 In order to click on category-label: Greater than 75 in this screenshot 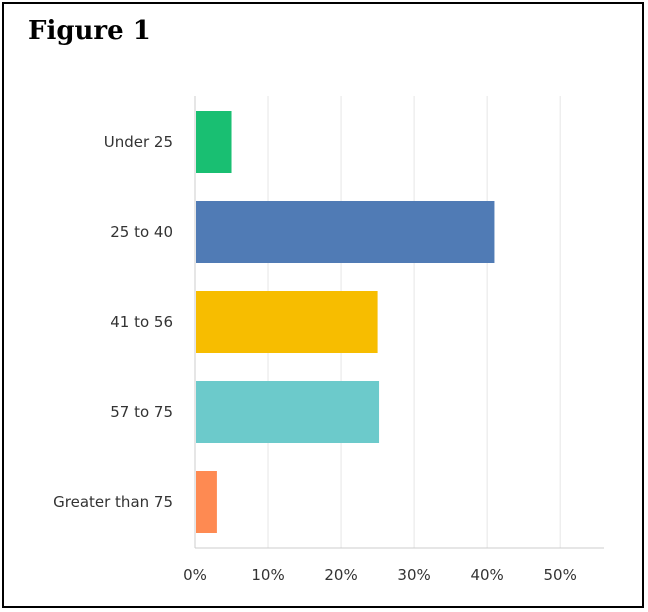, I will do `click(113, 502)`.